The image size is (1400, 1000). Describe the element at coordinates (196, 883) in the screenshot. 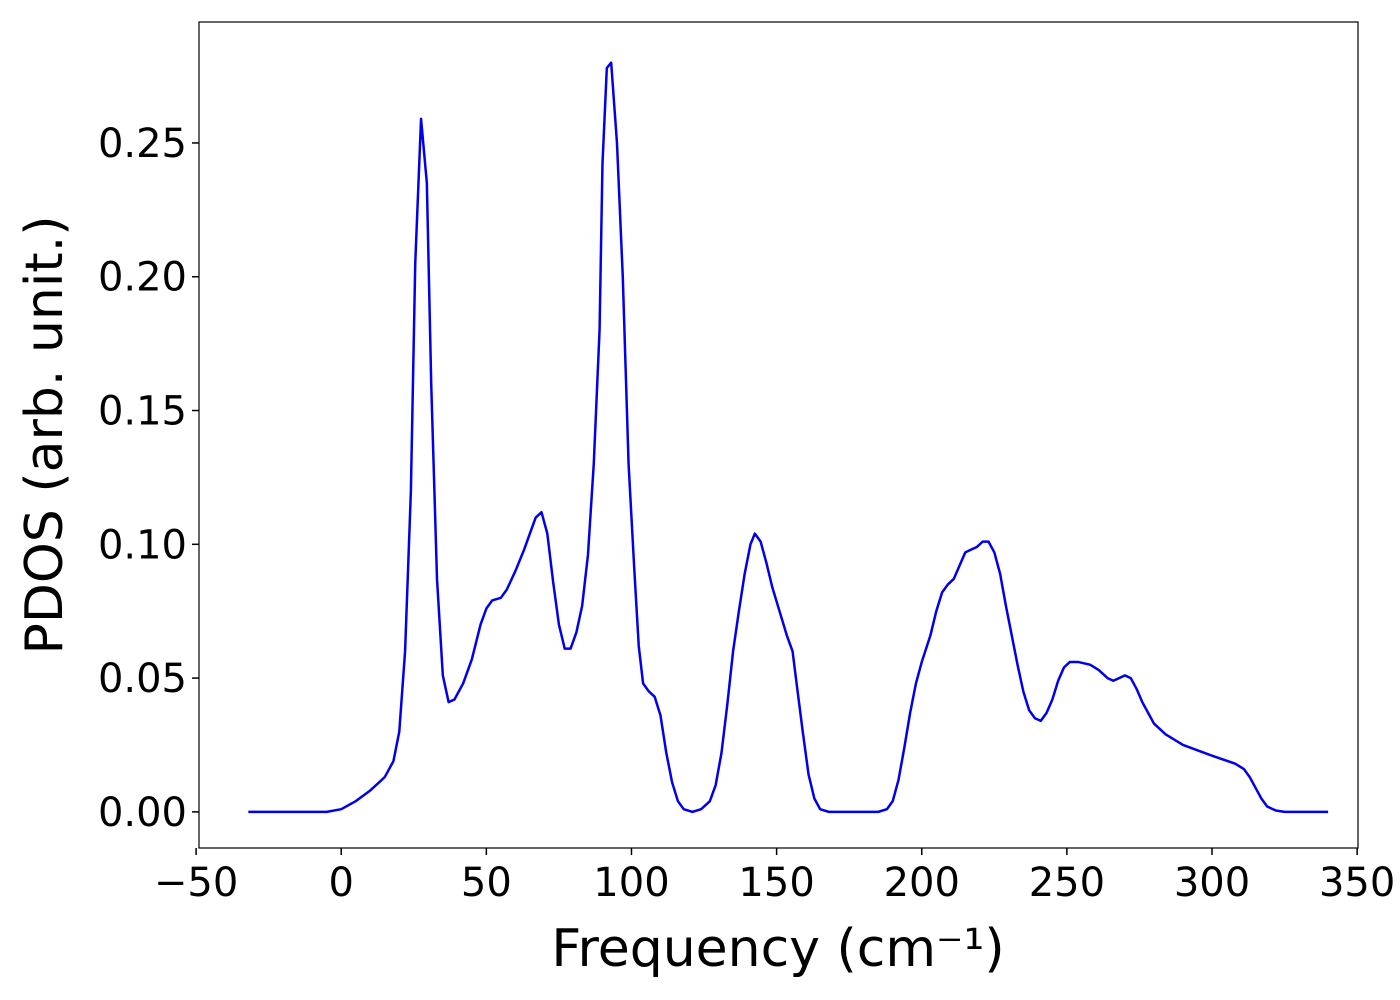

I see `x-tick-label: −50` at that location.